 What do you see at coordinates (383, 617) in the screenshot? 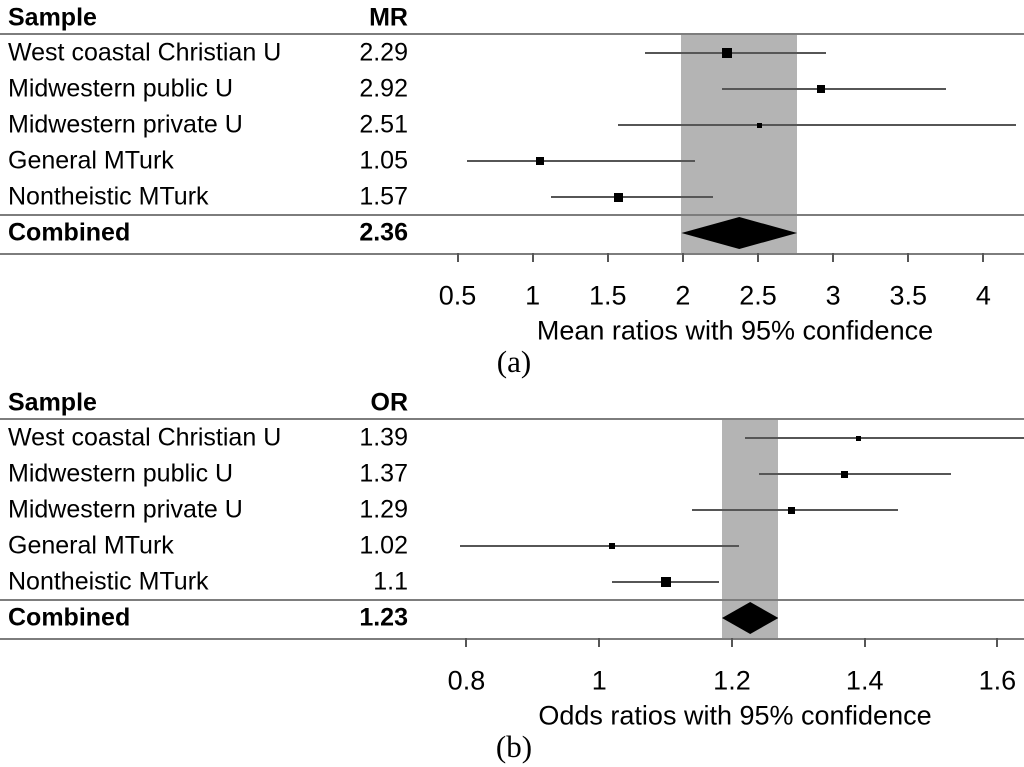
I see `combined-value: 1.23` at bounding box center [383, 617].